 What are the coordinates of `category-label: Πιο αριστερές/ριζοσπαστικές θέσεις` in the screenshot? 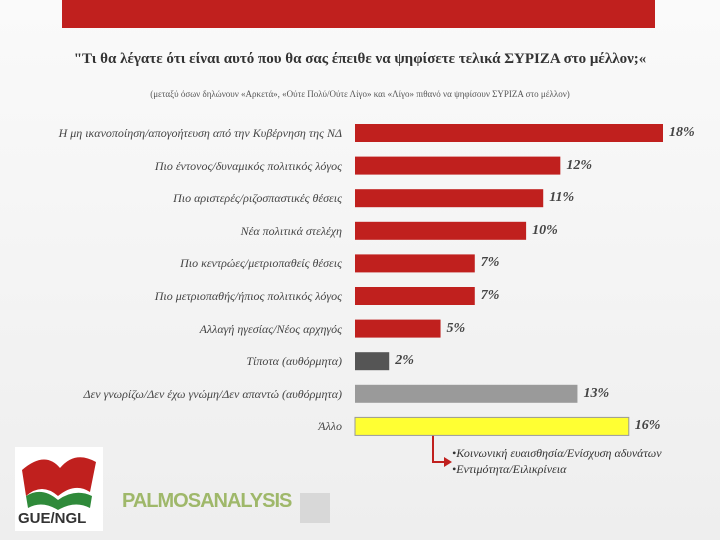 It's located at (257, 198).